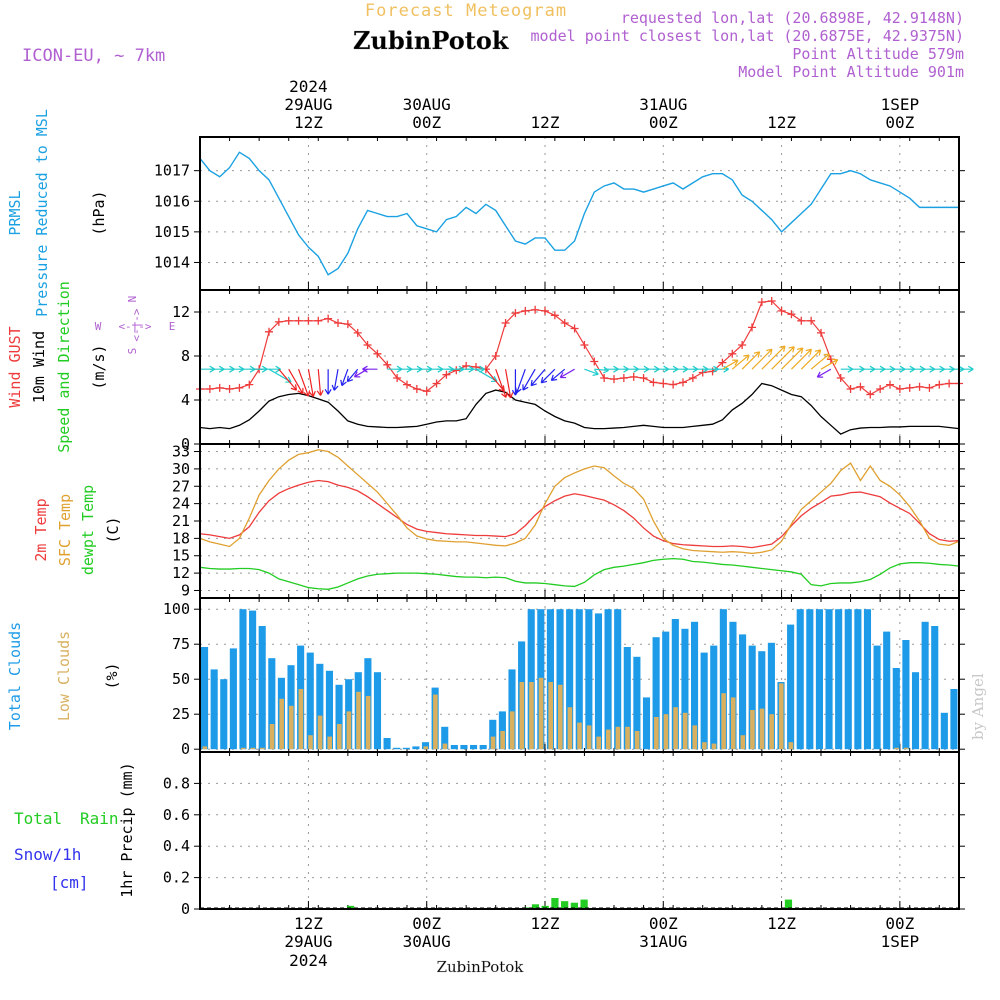 The width and height of the screenshot is (1000, 1000). Describe the element at coordinates (466, 11) in the screenshot. I see `chart-title: Forecast Meteogram` at that location.